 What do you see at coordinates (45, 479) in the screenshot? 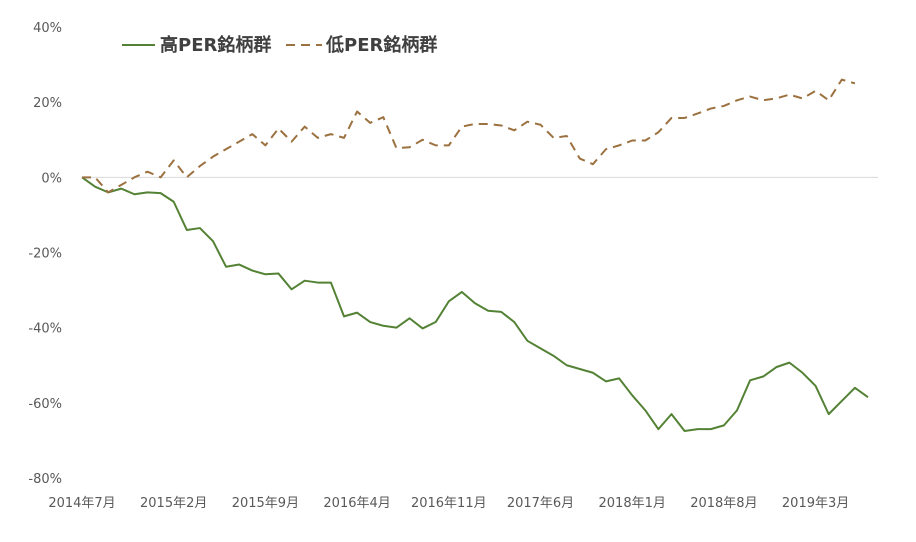
I see `y-tick-label: -80%` at bounding box center [45, 479].